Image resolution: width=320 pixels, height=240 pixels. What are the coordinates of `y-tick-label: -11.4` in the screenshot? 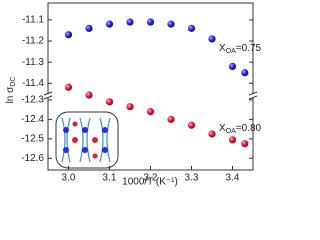 It's located at (33, 83).